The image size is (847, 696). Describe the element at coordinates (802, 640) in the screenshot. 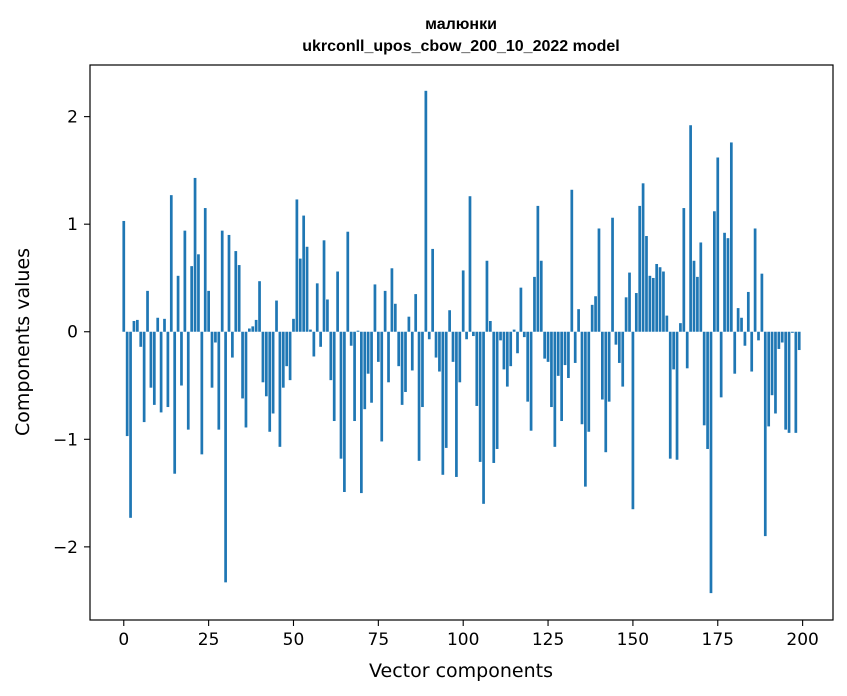

I see `x-tick-label: 200` at that location.